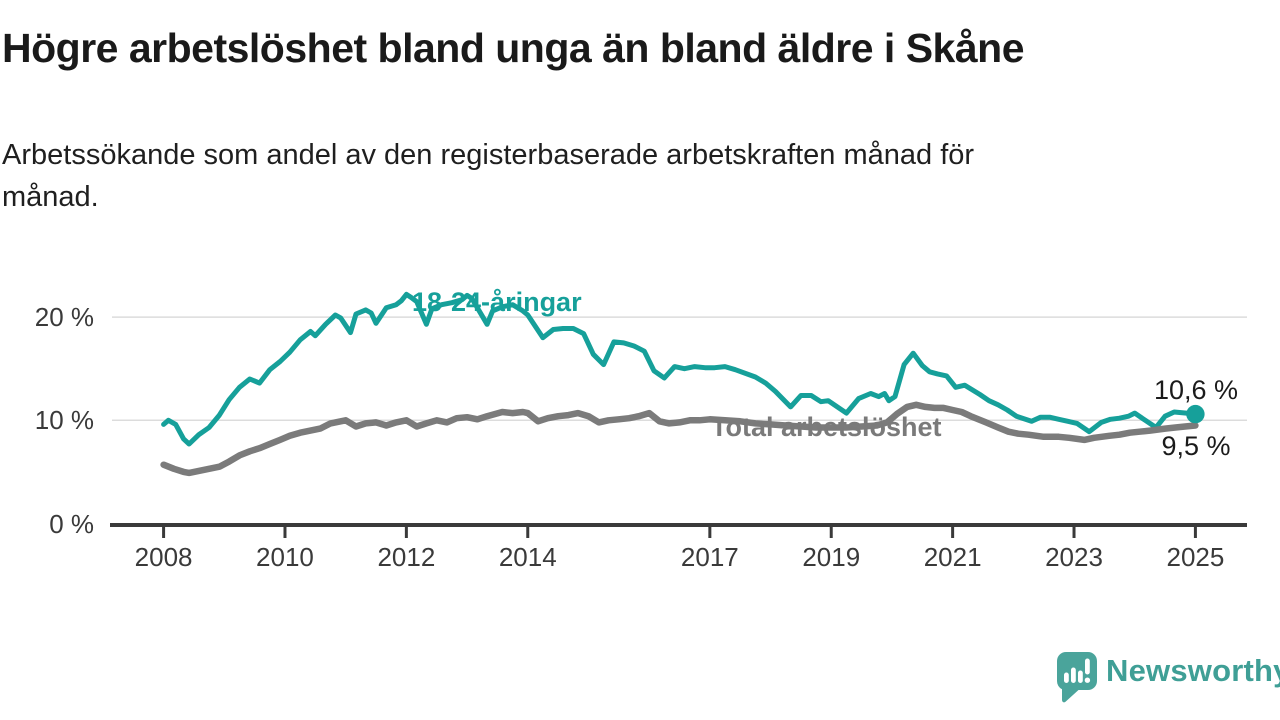  What do you see at coordinates (64, 420) in the screenshot?
I see `y-tick-label: 10 %` at bounding box center [64, 420].